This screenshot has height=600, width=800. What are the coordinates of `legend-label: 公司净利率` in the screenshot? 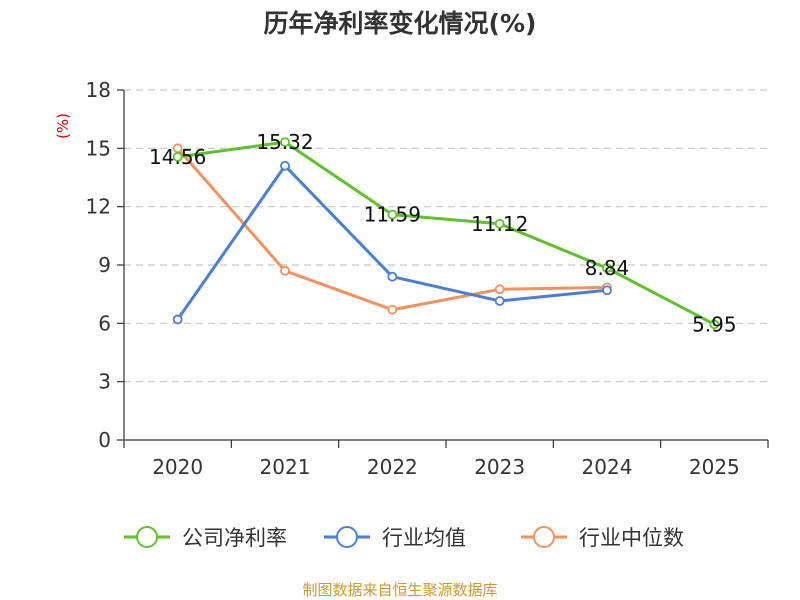 It's located at (234, 538).